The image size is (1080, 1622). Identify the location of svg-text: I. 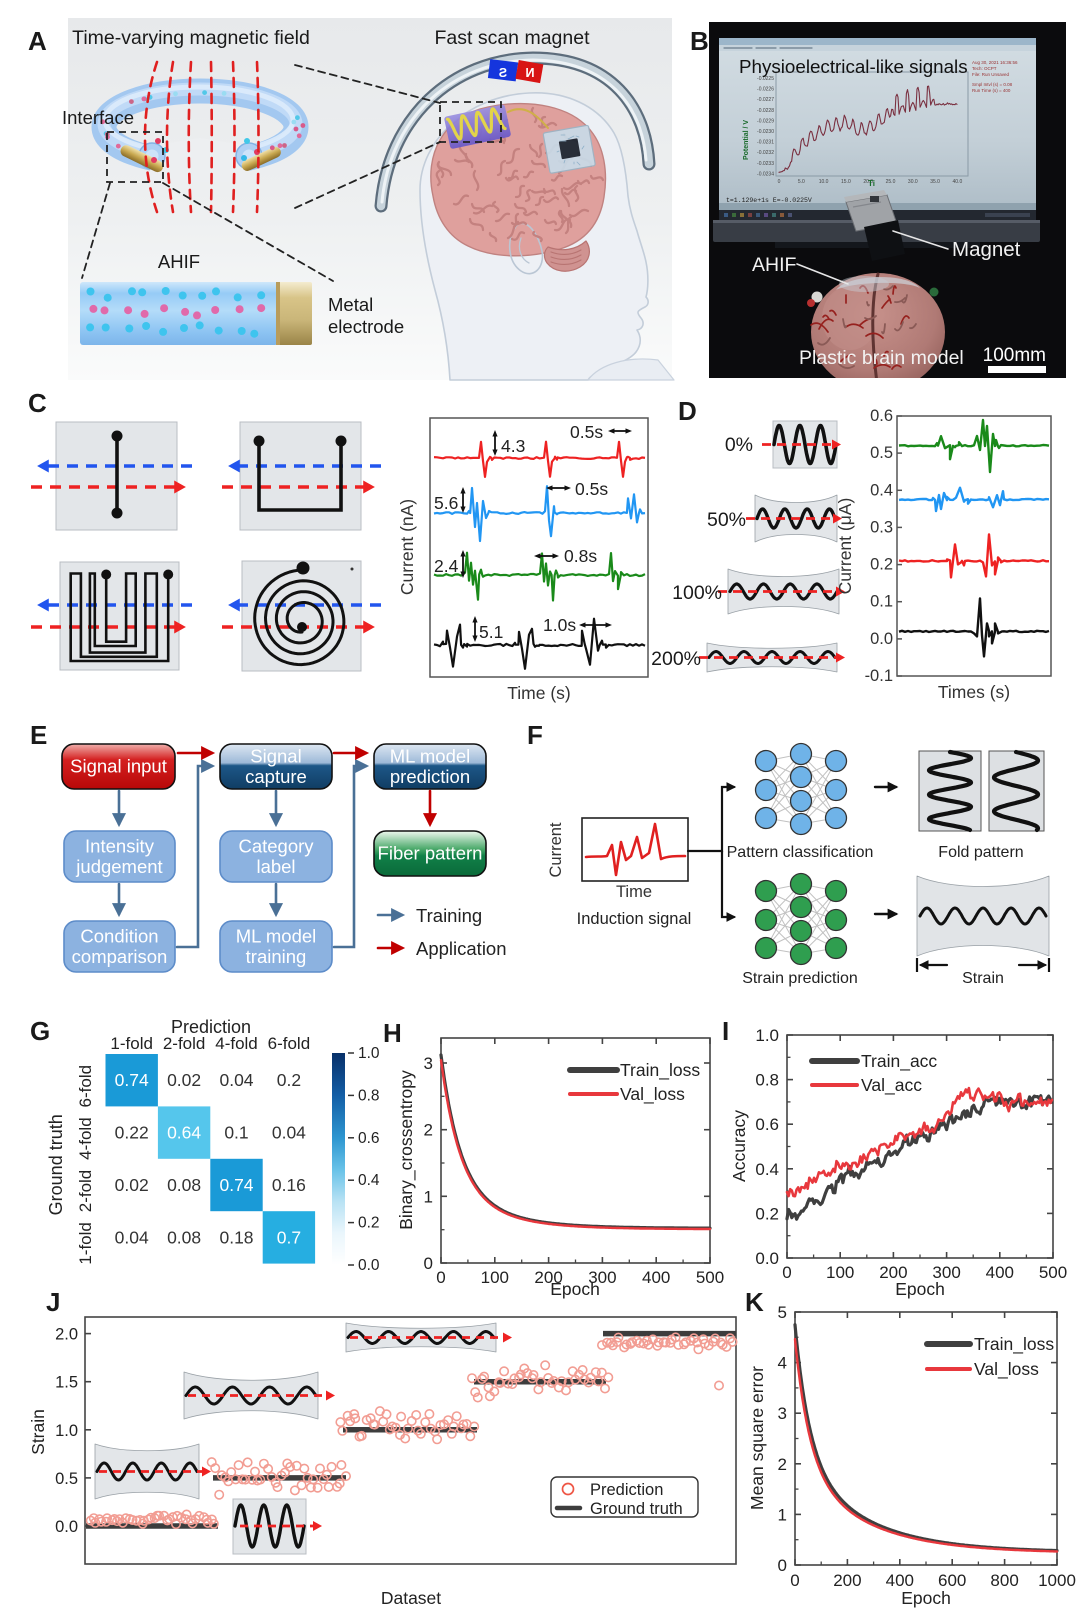
(725, 1031).